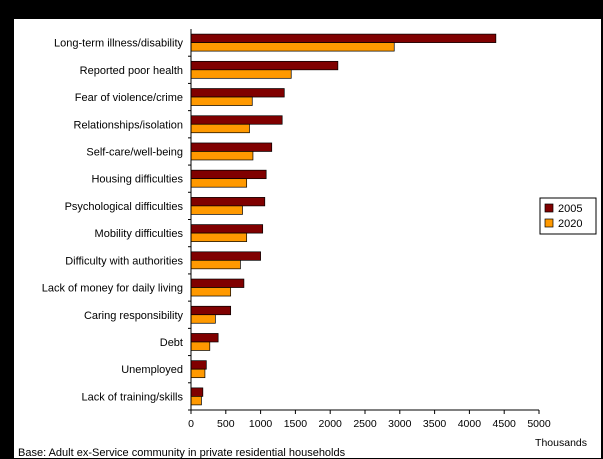 This screenshot has height=459, width=603. I want to click on category-label: Unemployed, so click(152, 370).